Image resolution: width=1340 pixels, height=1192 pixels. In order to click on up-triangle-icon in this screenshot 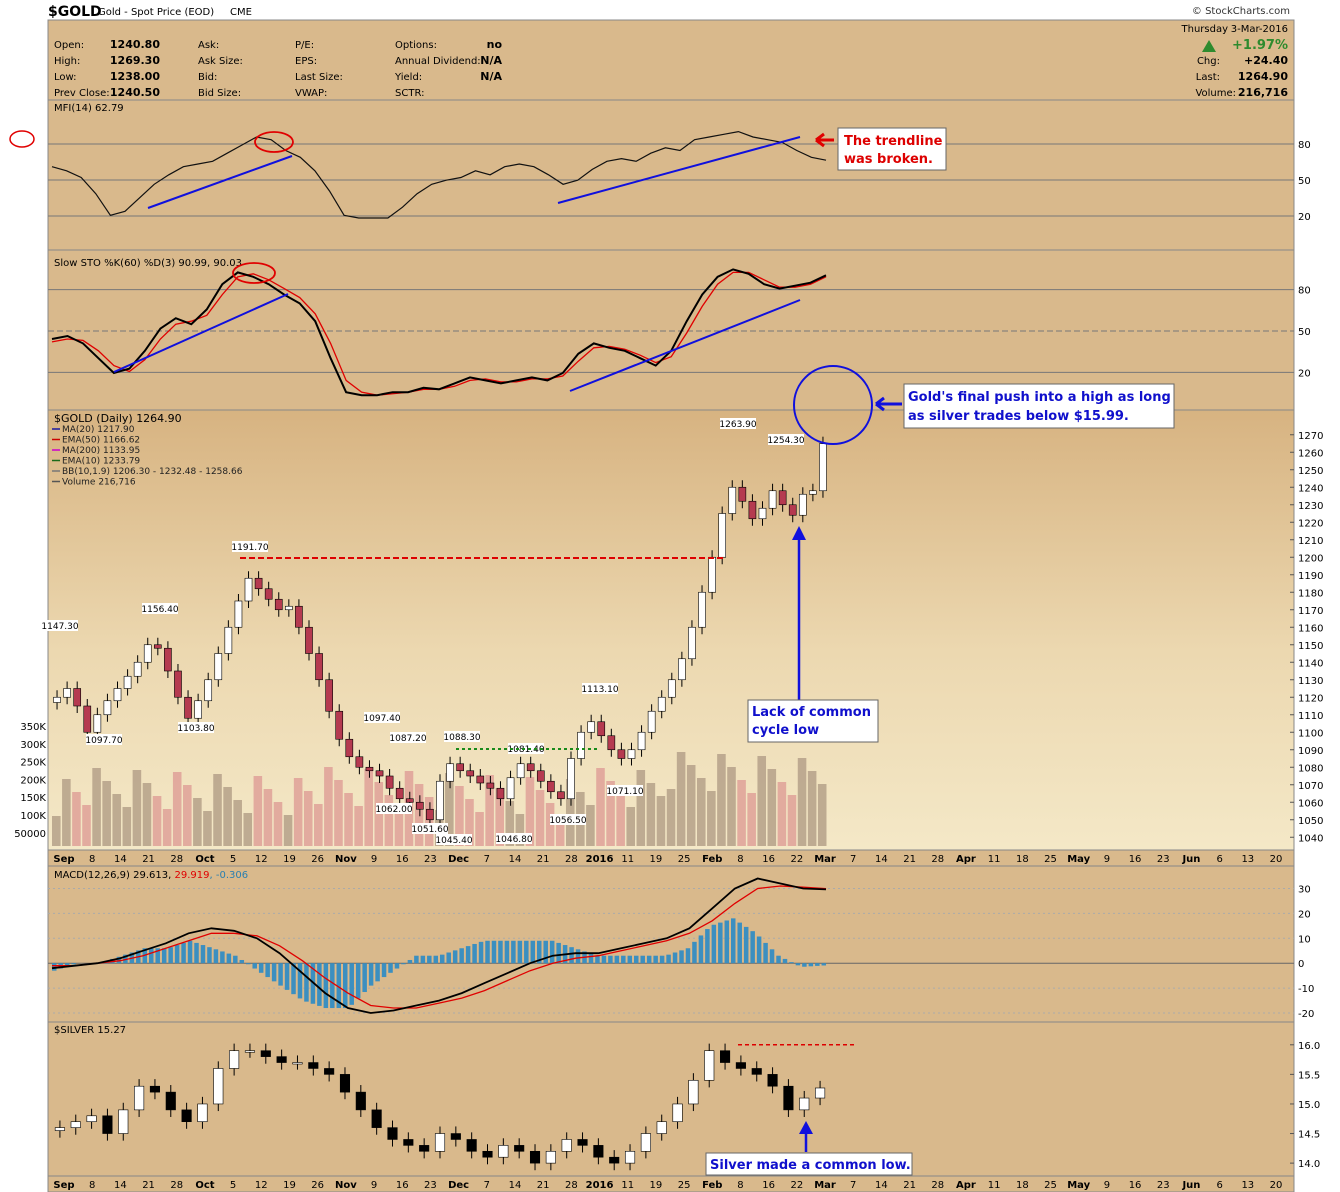, I will do `click(1209, 46)`.